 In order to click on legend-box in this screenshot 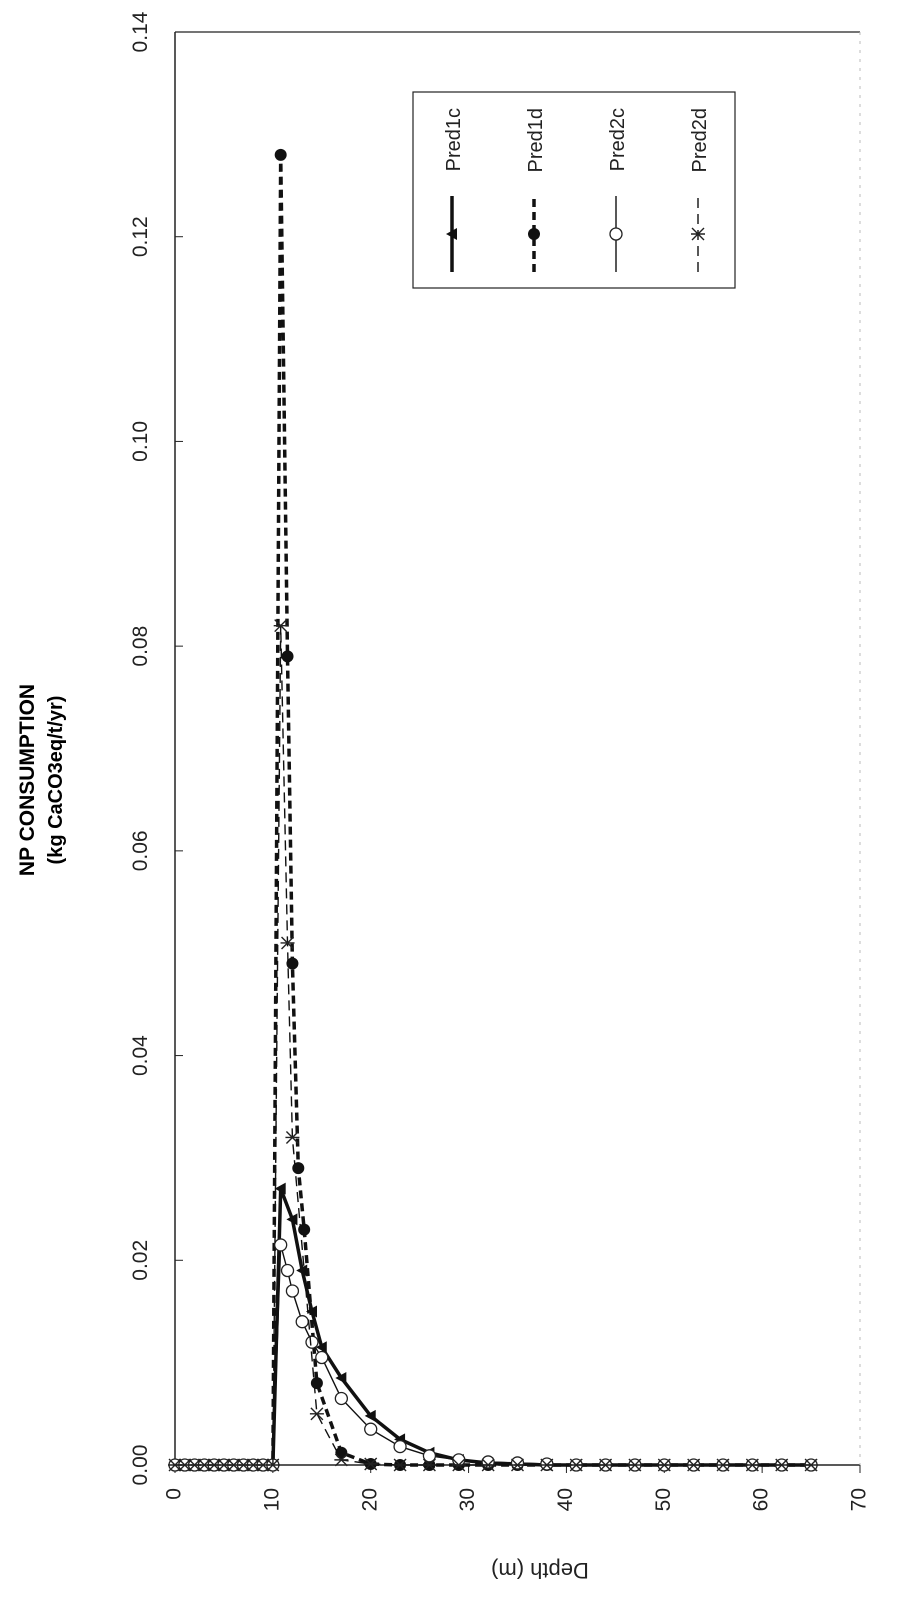, I will do `click(574, 190)`.